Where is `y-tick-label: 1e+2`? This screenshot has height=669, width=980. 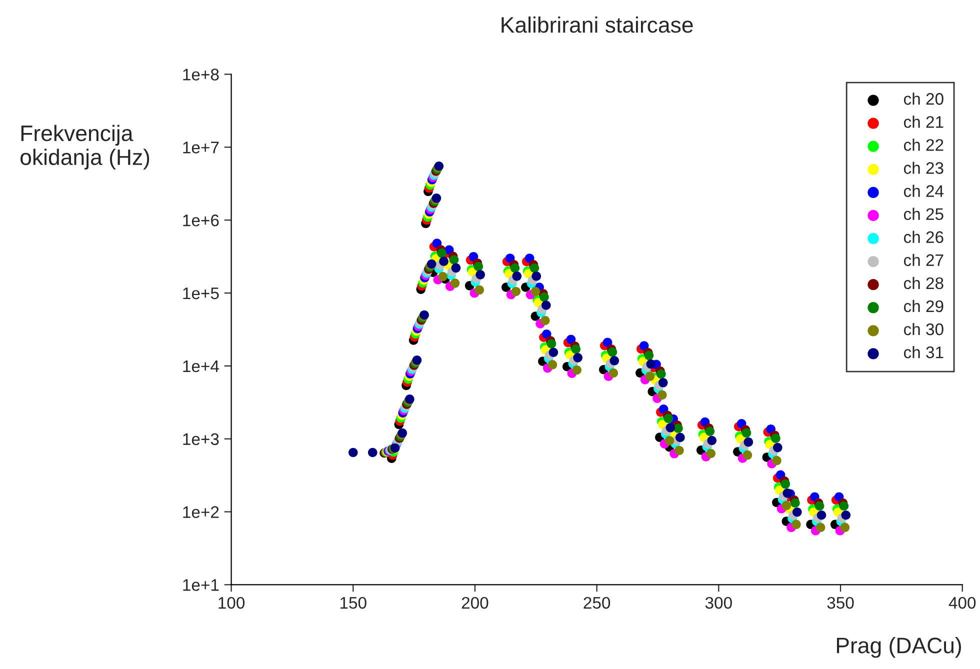
y-tick-label: 1e+2 is located at coordinates (201, 512).